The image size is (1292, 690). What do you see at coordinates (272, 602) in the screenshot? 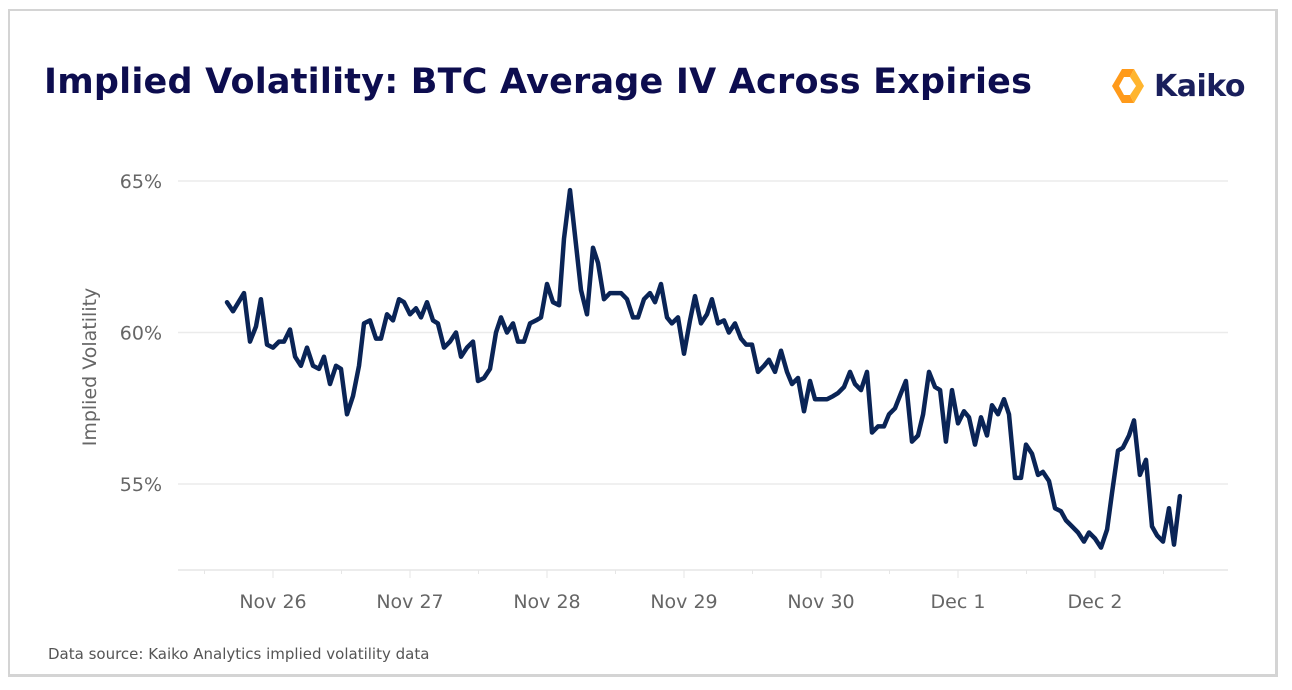
I see `x-tick-label: Nov 26` at bounding box center [272, 602].